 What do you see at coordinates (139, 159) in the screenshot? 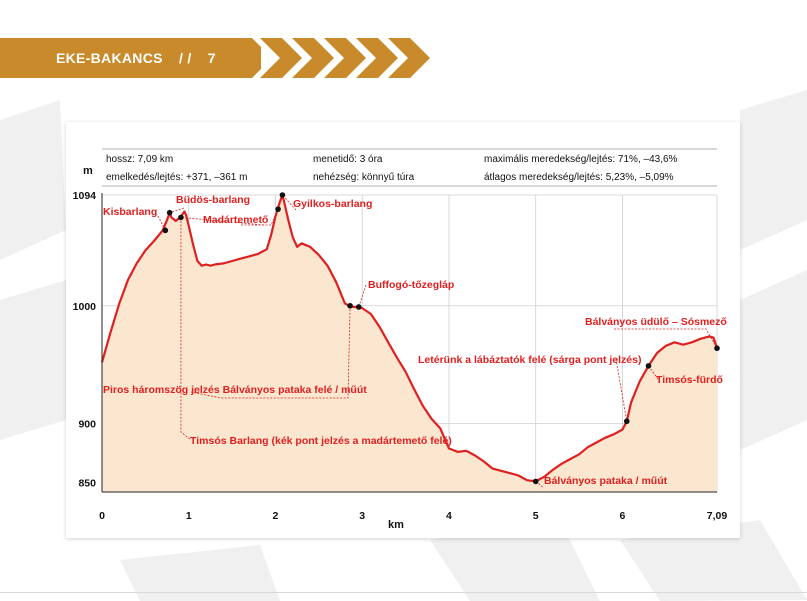
I see `stat-length: hossz: 7,09 km` at bounding box center [139, 159].